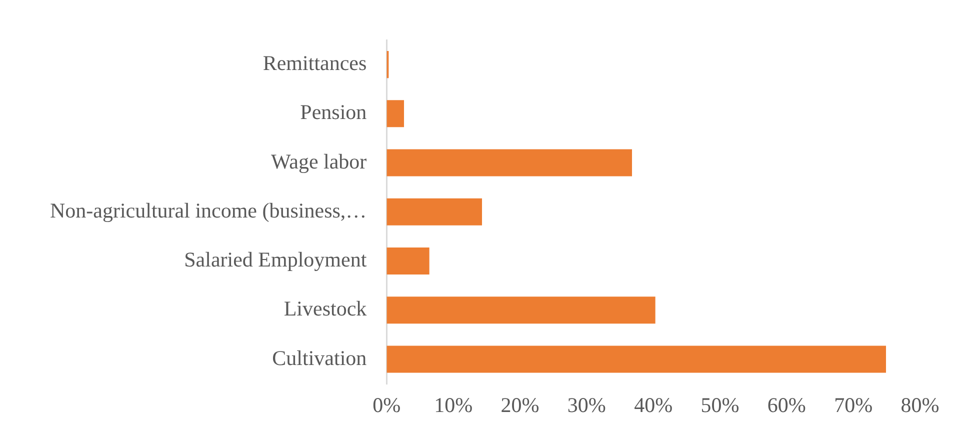 The image size is (960, 434). What do you see at coordinates (653, 404) in the screenshot?
I see `x-tick-label: 40%` at bounding box center [653, 404].